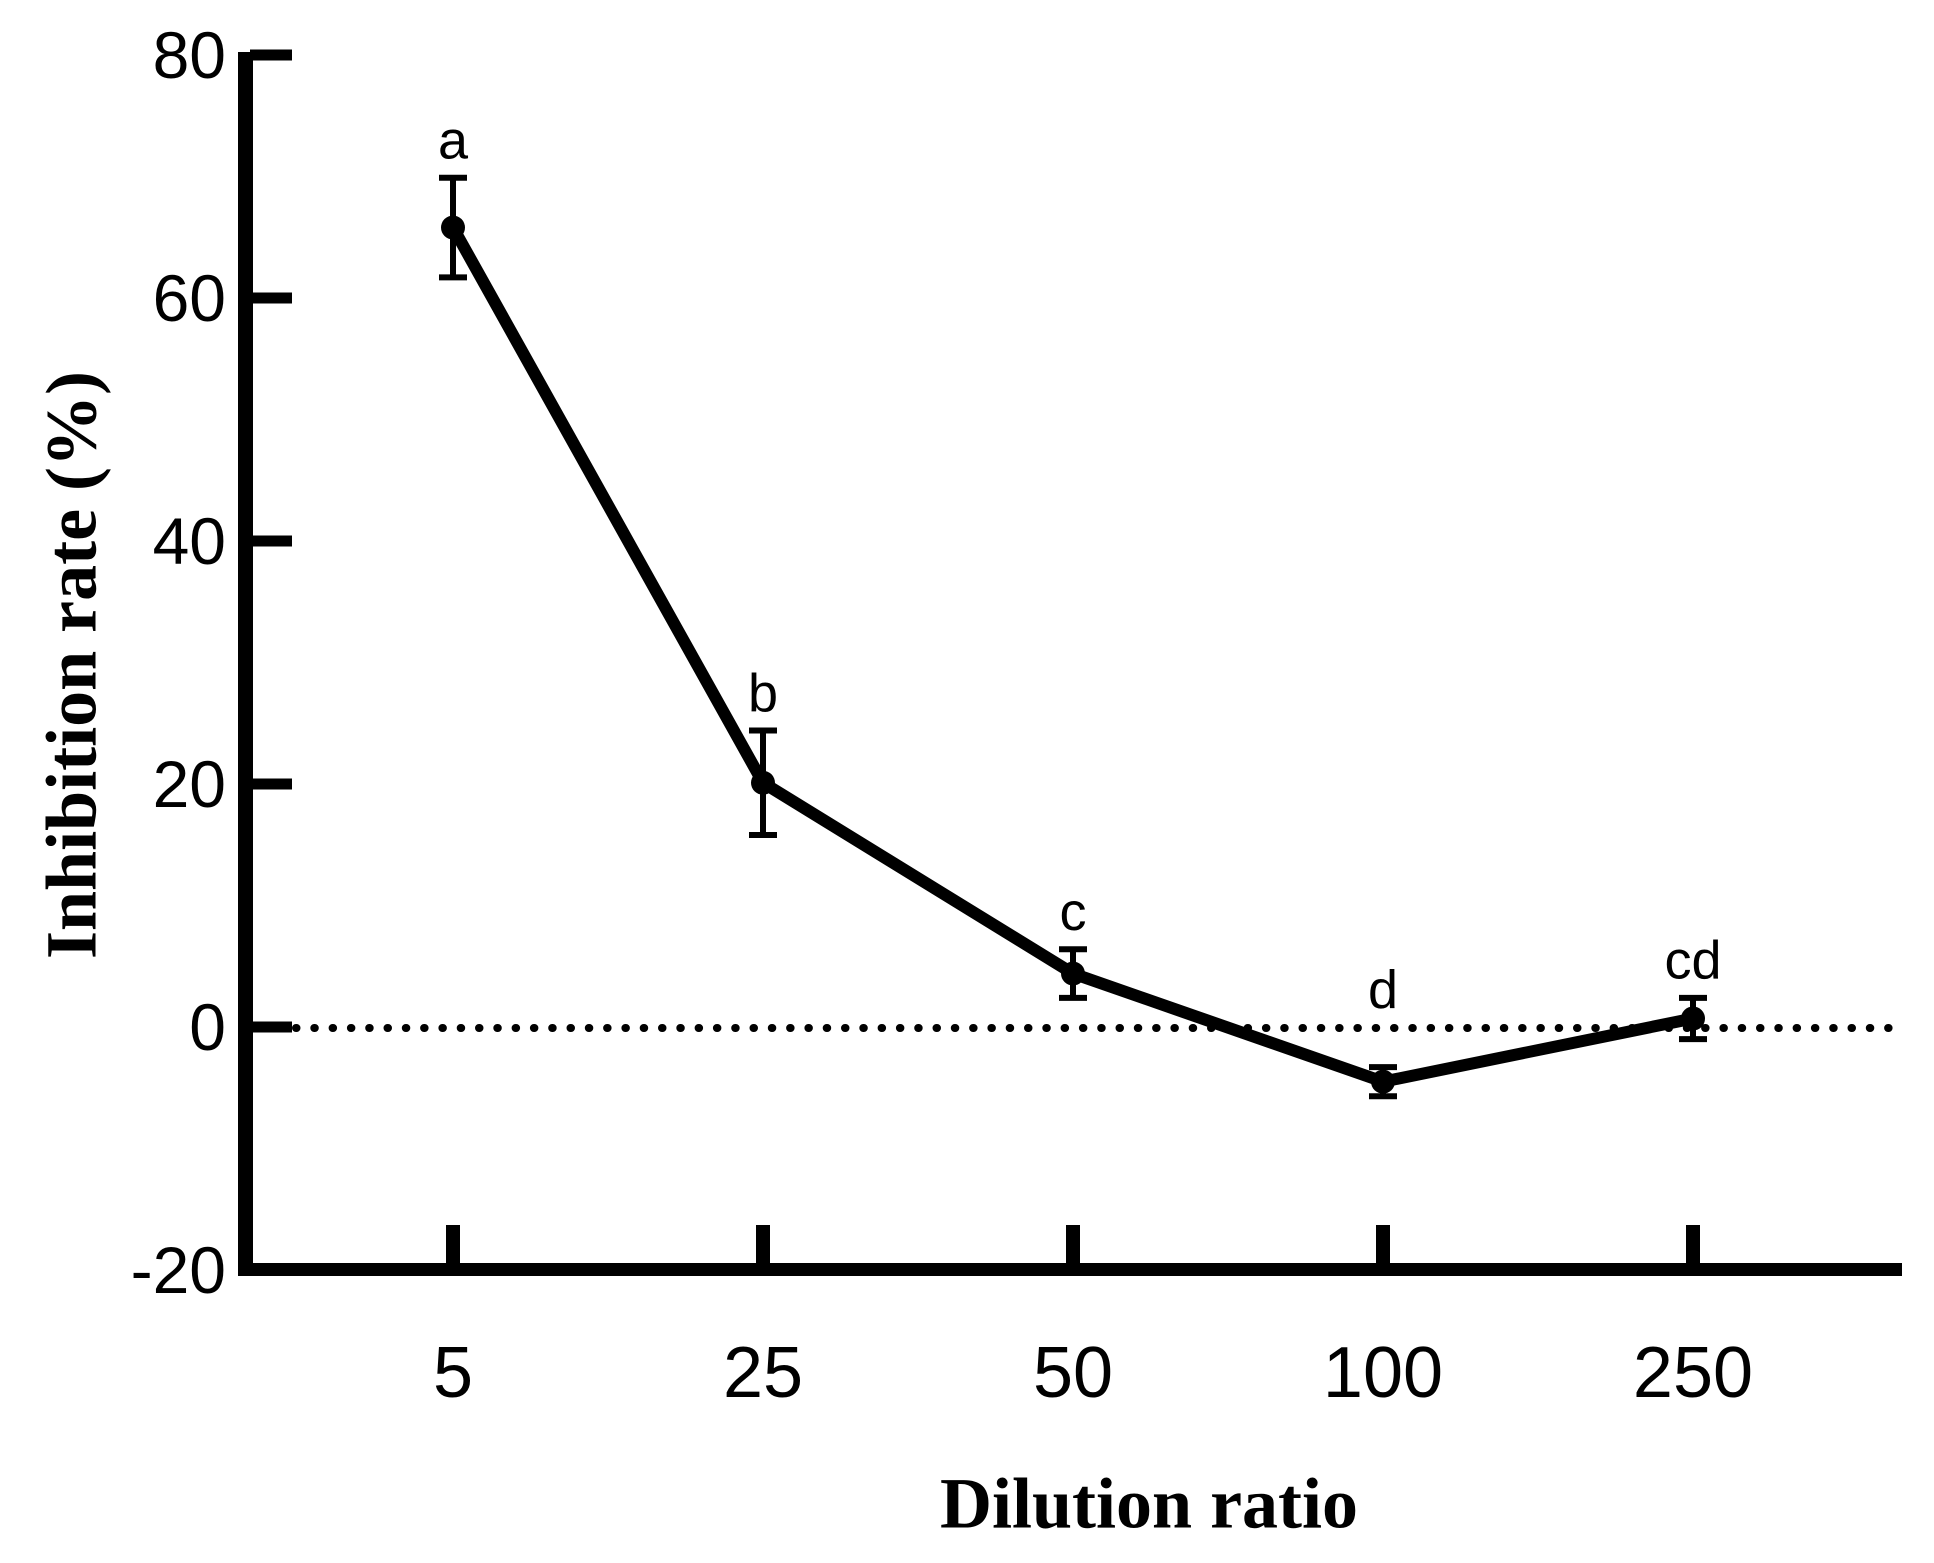  I want to click on x-tick-label: 5, so click(453, 1373).